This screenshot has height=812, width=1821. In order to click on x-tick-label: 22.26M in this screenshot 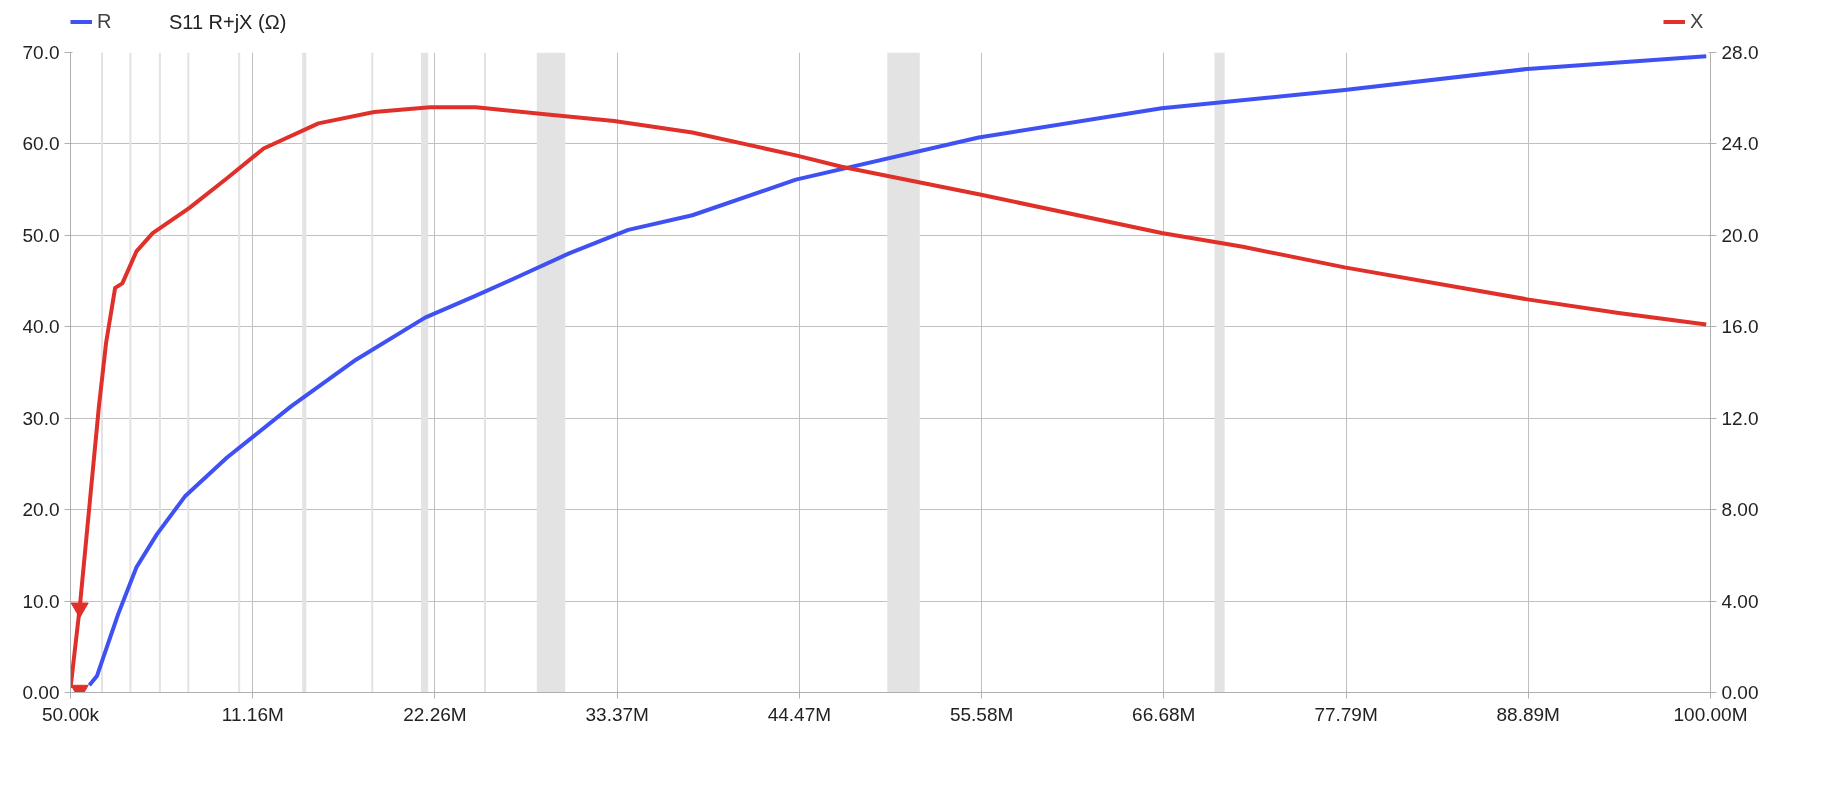, I will do `click(435, 714)`.